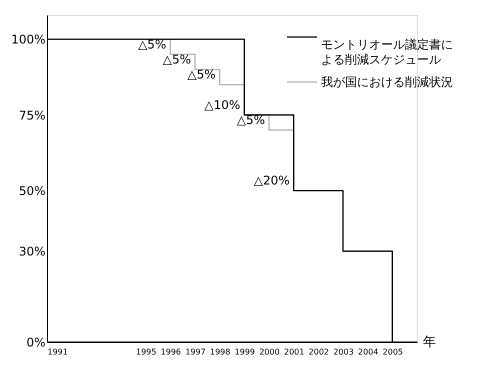 This screenshot has height=374, width=480. Describe the element at coordinates (429, 342) in the screenshot. I see `x-axis-title: 年` at that location.